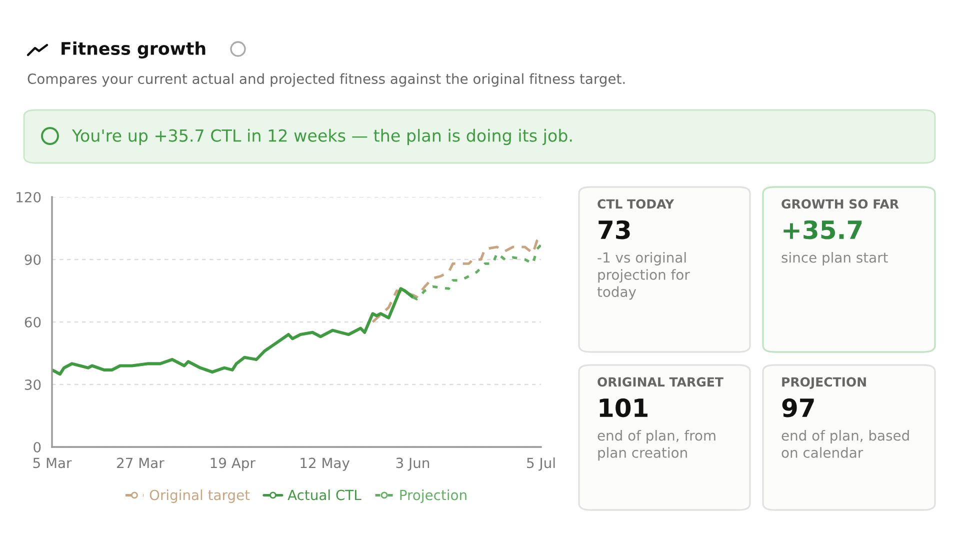 The width and height of the screenshot is (957, 539). What do you see at coordinates (636, 204) in the screenshot?
I see `text: CTL TODAY` at bounding box center [636, 204].